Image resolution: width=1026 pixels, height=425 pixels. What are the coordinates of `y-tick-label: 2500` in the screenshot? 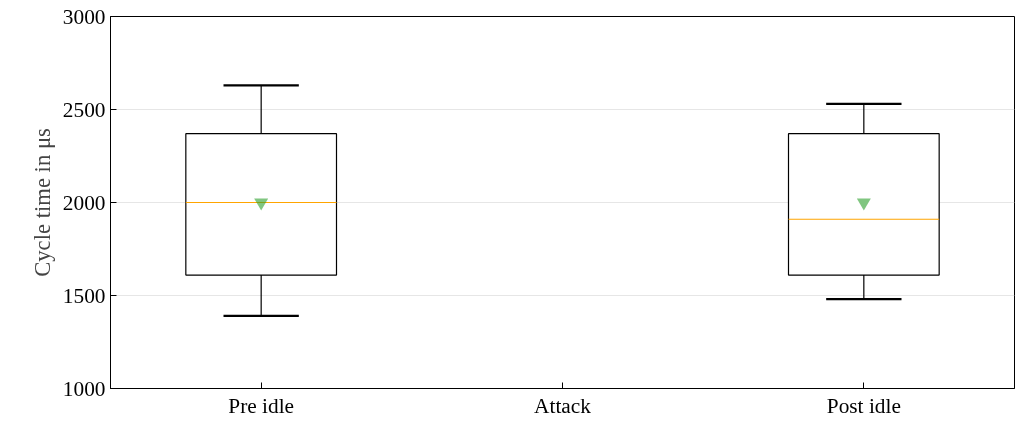 It's located at (84, 109).